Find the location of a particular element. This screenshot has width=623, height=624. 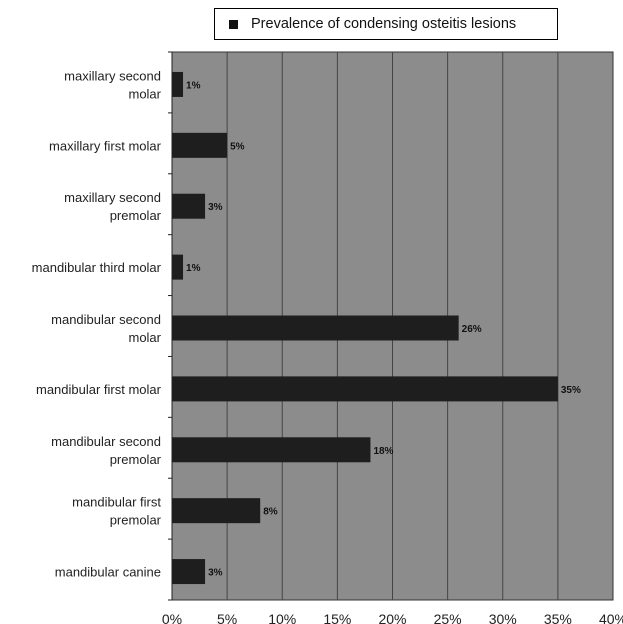

data-label: 18% is located at coordinates (383, 451).